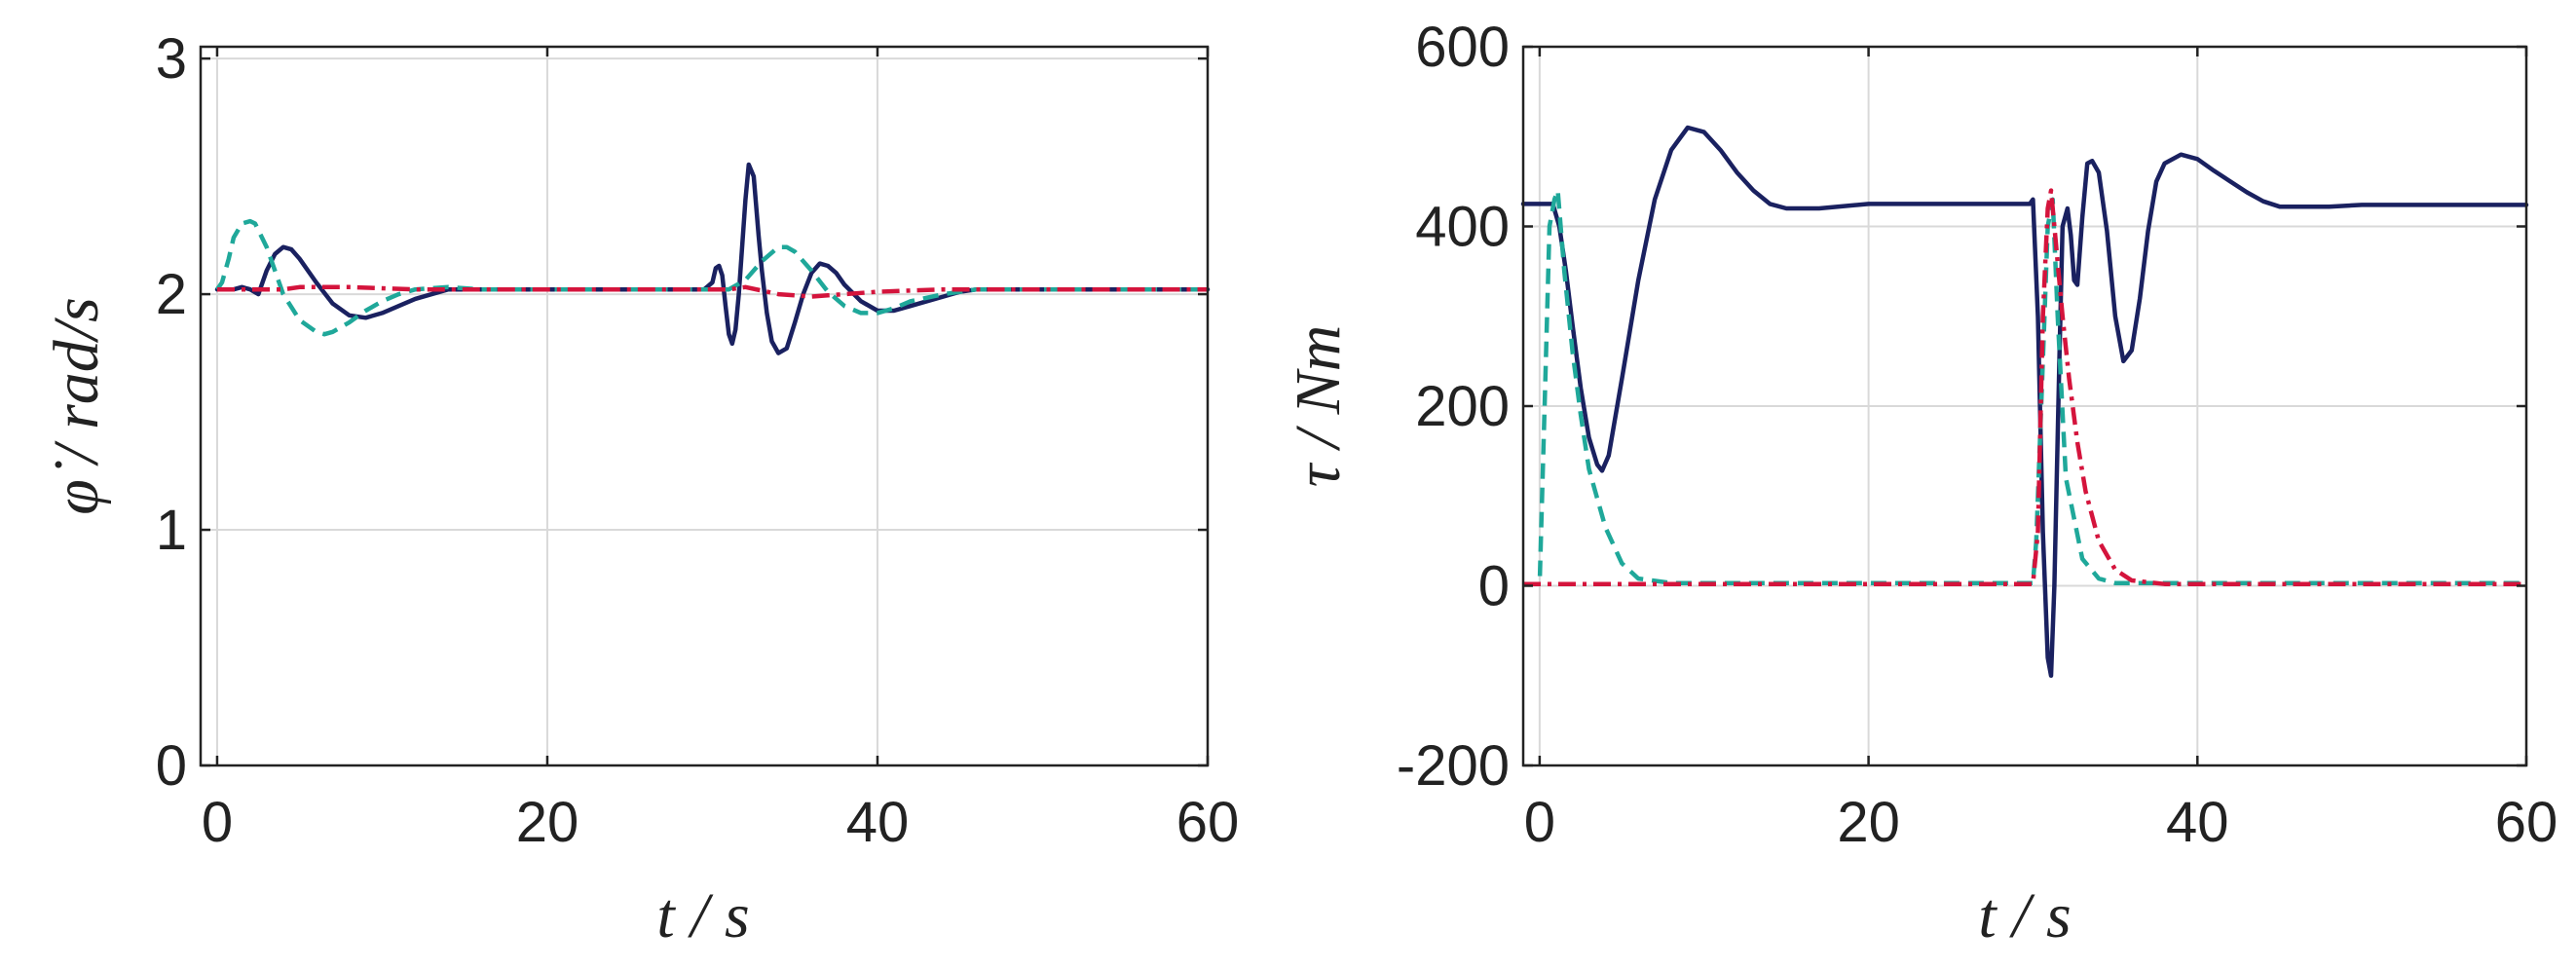 The height and width of the screenshot is (969, 2576). I want to click on y-tick-label: 400, so click(1462, 227).